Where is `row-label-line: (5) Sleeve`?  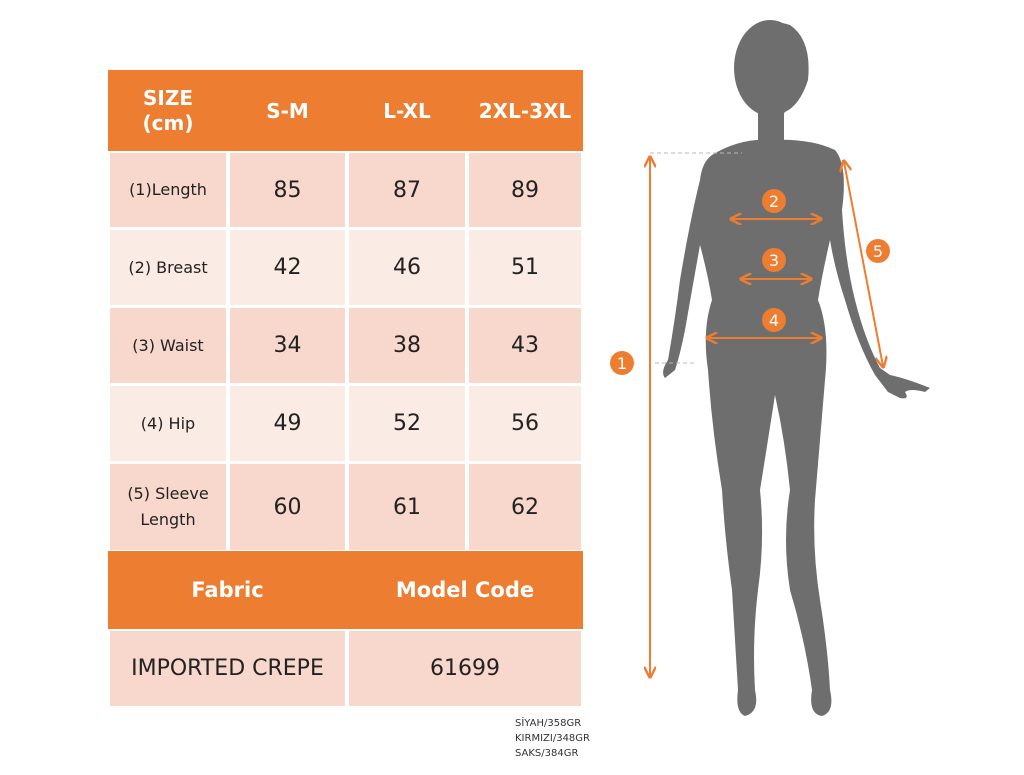 row-label-line: (5) Sleeve is located at coordinates (168, 493).